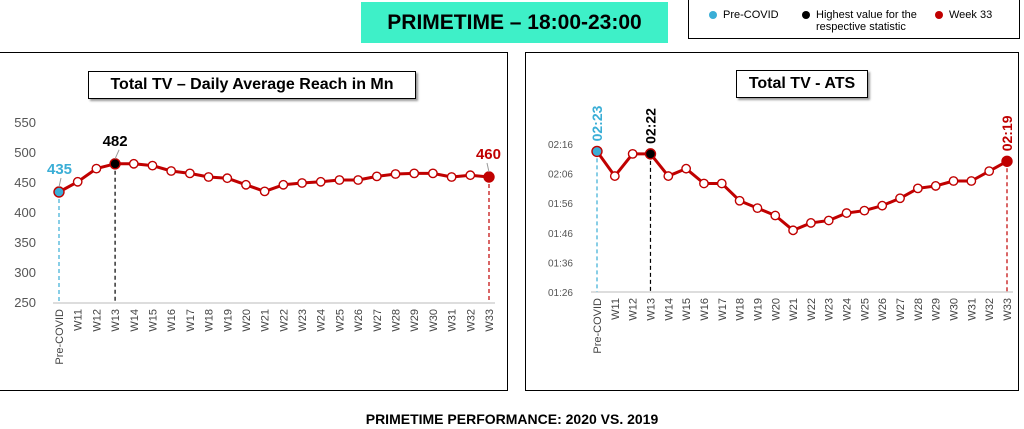 This screenshot has width=1024, height=429. Describe the element at coordinates (1008, 309) in the screenshot. I see `x-tick-label: W33` at that location.